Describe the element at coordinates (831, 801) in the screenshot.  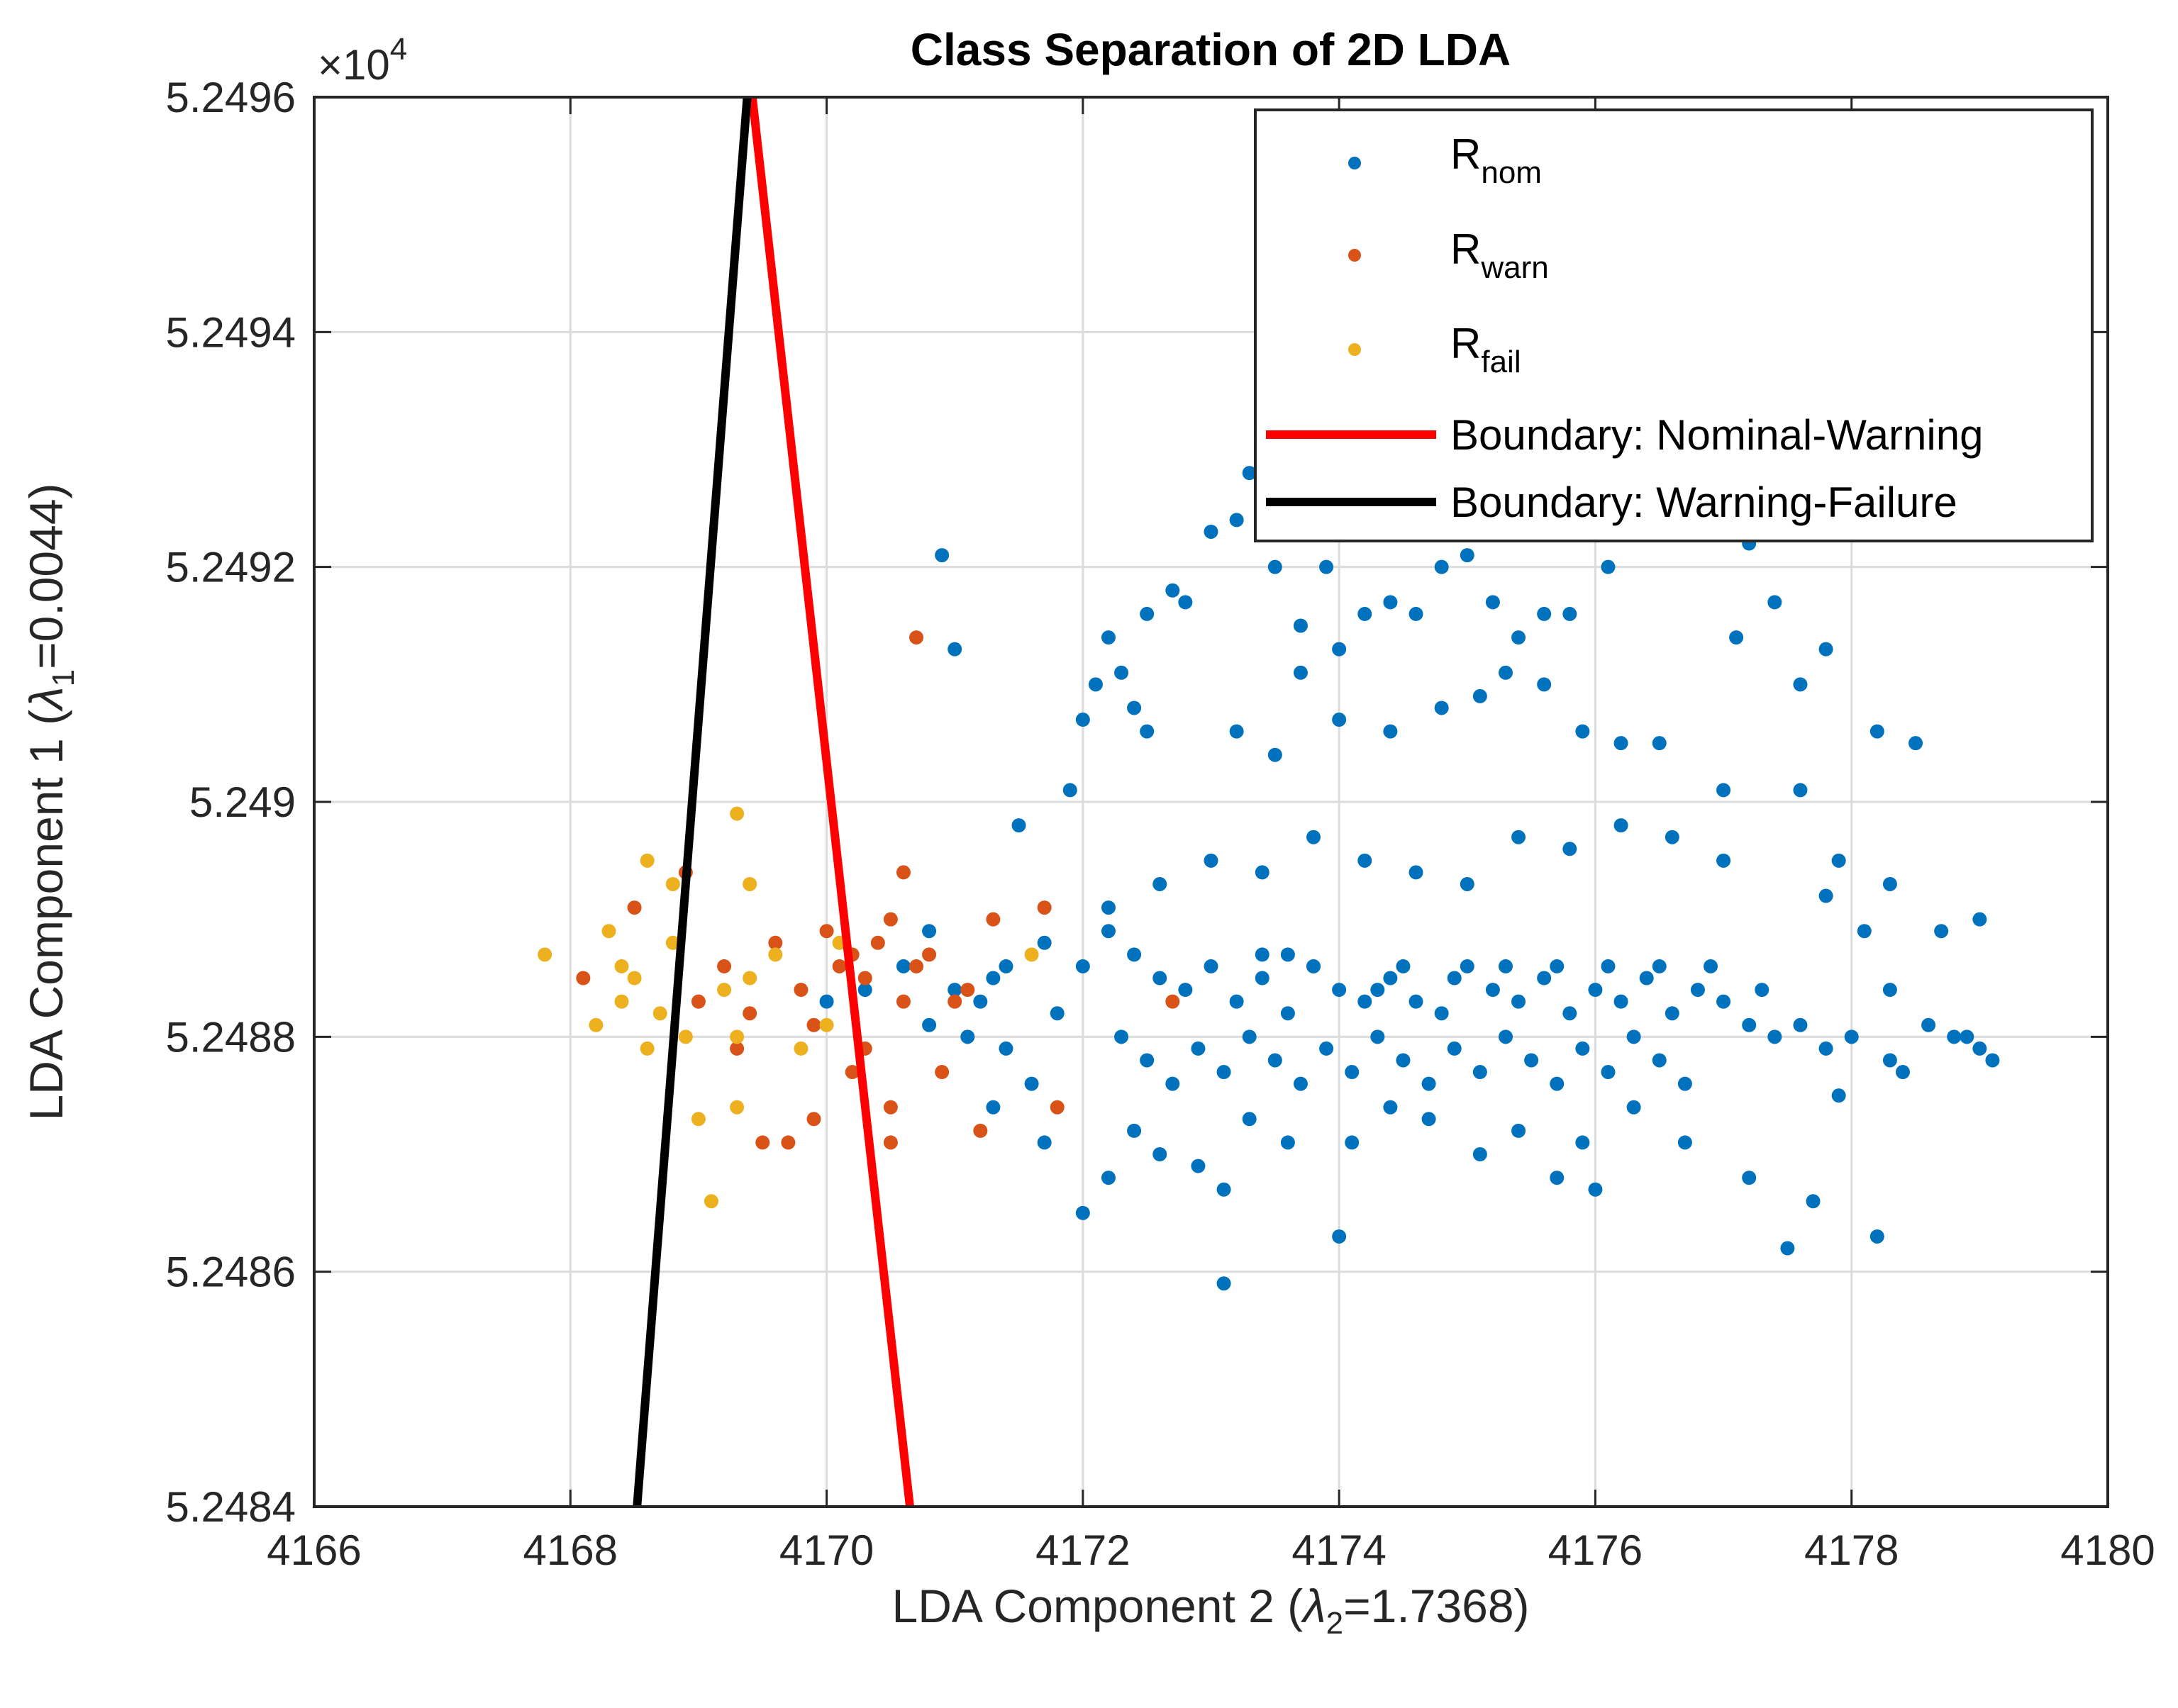
I see `line-boundary-nw` at that location.